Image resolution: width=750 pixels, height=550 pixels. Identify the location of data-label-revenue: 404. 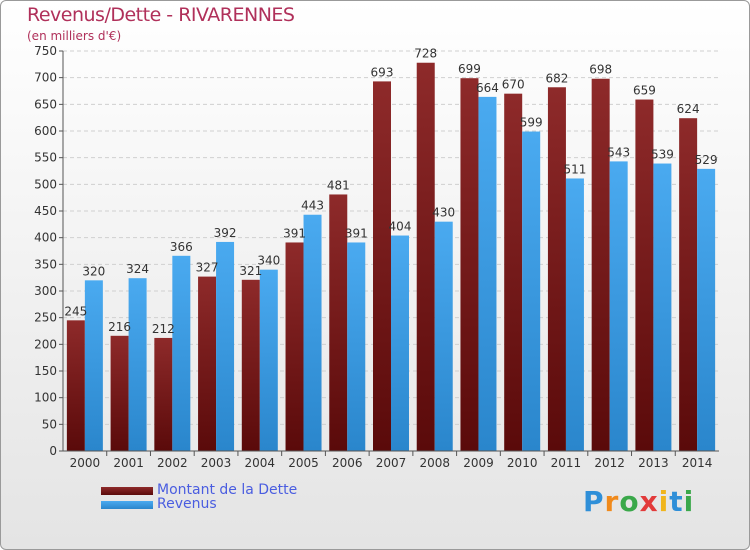
(400, 227).